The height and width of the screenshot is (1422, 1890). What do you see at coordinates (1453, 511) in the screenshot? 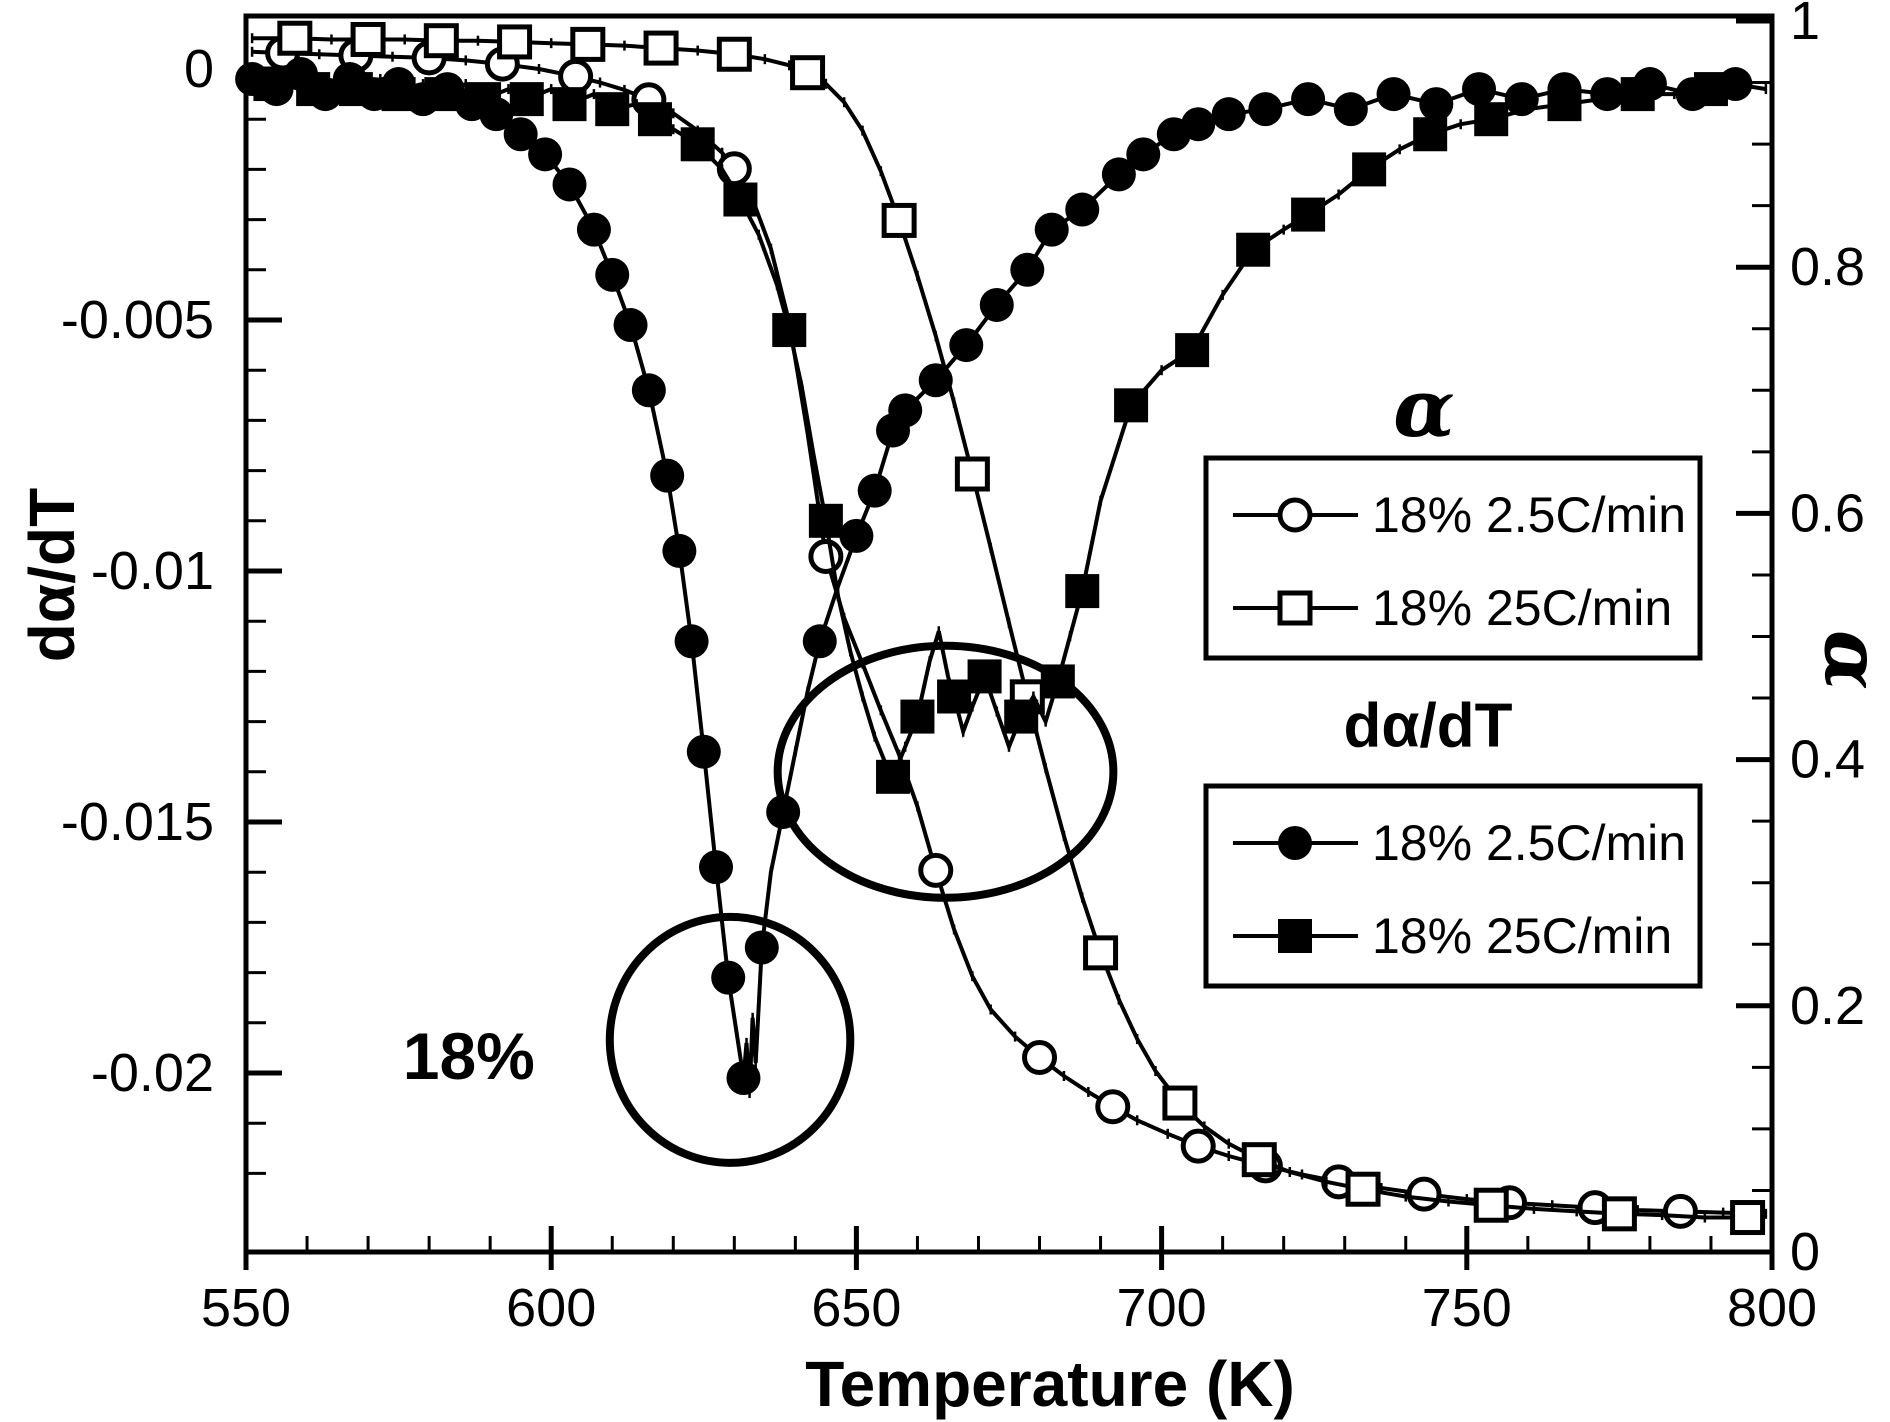
I see `legend-alpha: α 18% 2.5C/min 18% 25C/min` at bounding box center [1453, 511].